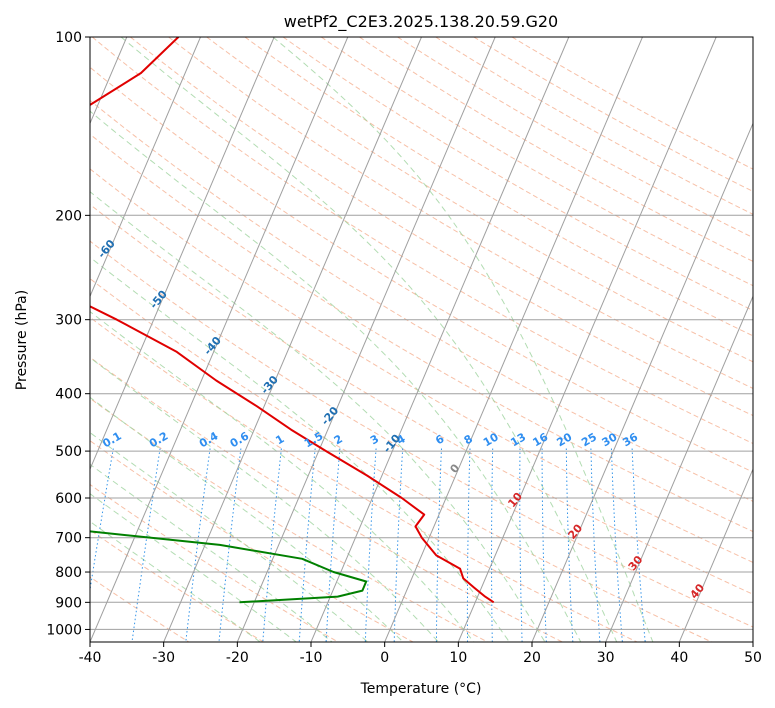 This screenshot has height=708, width=775. Describe the element at coordinates (158, 300) in the screenshot. I see `isotherm-label: -50` at that location.